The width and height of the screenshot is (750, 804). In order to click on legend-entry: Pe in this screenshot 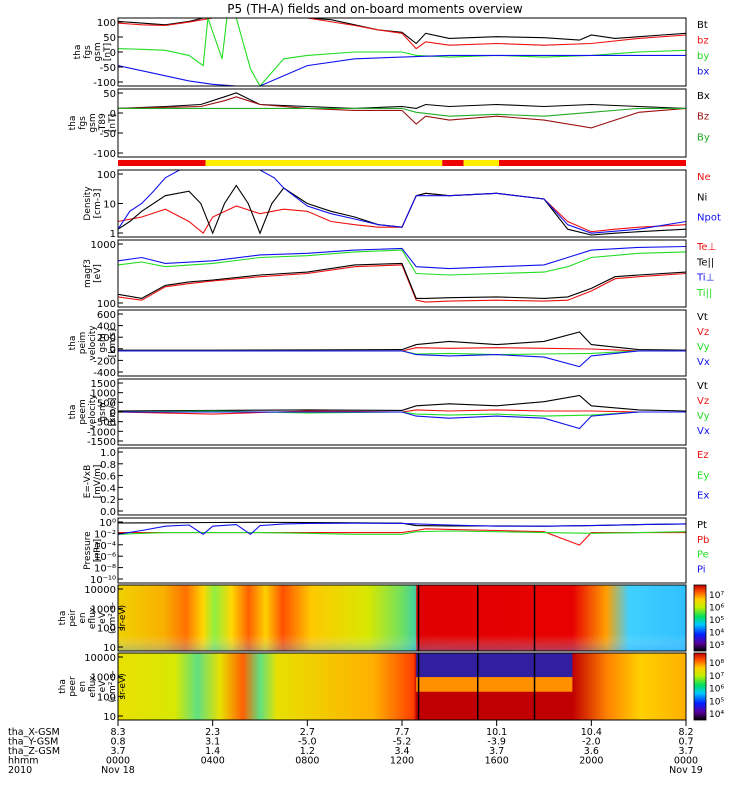, I will do `click(703, 555)`.